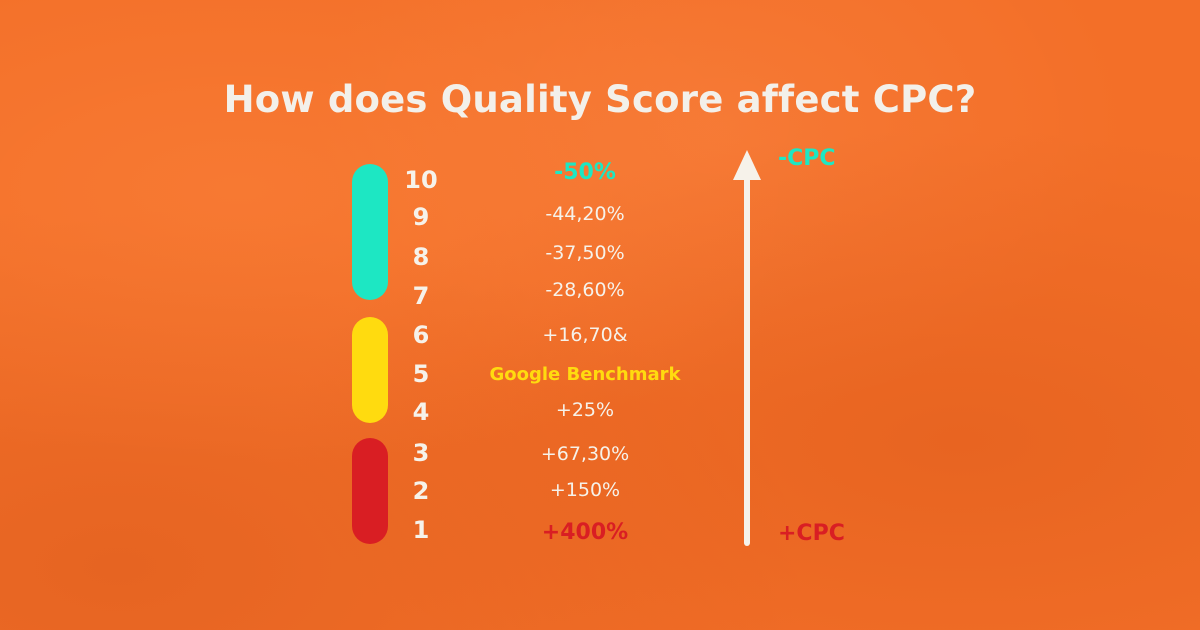  Describe the element at coordinates (370, 370) in the screenshot. I see `yellow-pill` at that location.